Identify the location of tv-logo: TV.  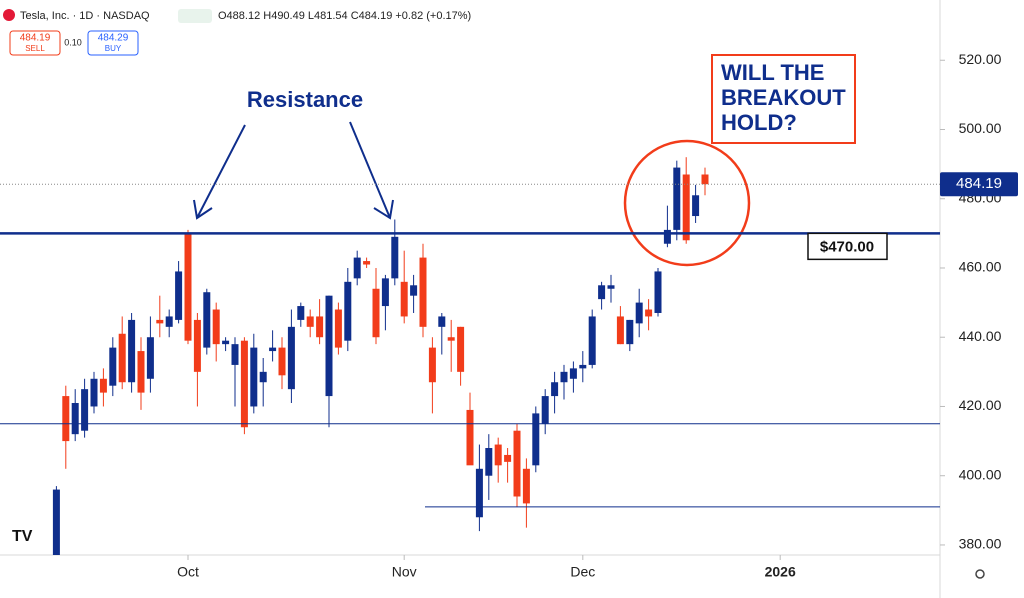
(22, 536).